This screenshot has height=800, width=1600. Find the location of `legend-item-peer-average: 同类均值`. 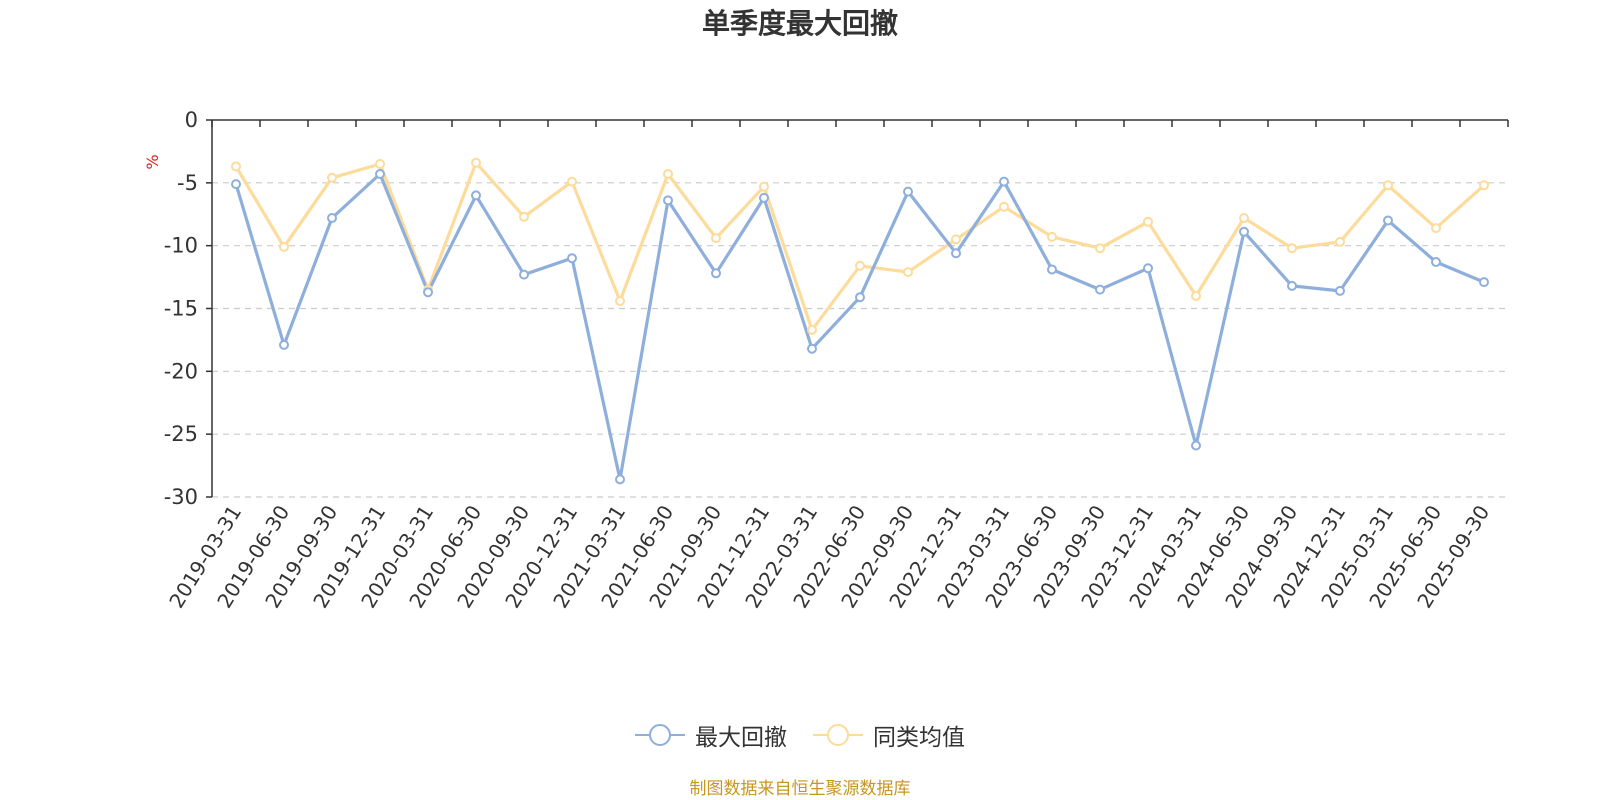

legend-item-peer-average: 同类均值 is located at coordinates (889, 735).